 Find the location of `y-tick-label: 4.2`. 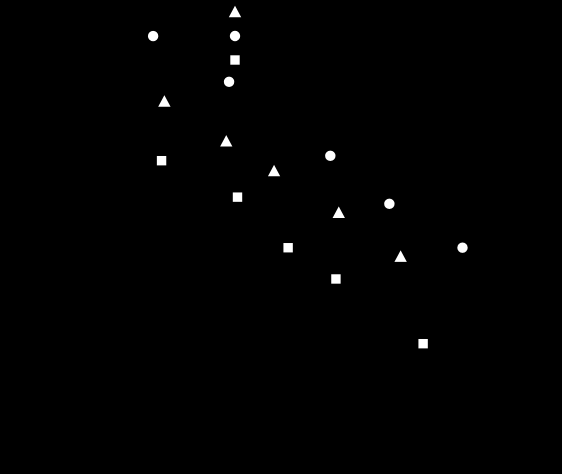

y-tick-label: 4.2 is located at coordinates (60, 279).